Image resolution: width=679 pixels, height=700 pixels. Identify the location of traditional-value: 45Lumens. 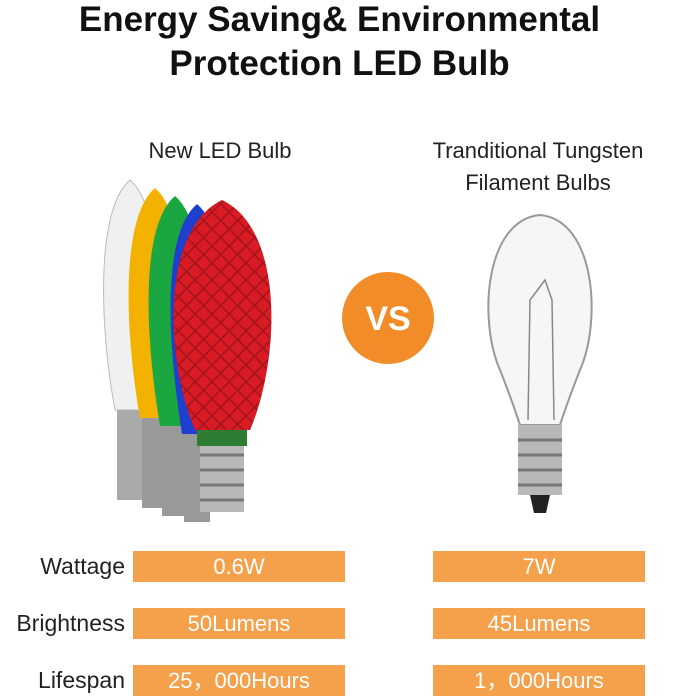
(539, 623).